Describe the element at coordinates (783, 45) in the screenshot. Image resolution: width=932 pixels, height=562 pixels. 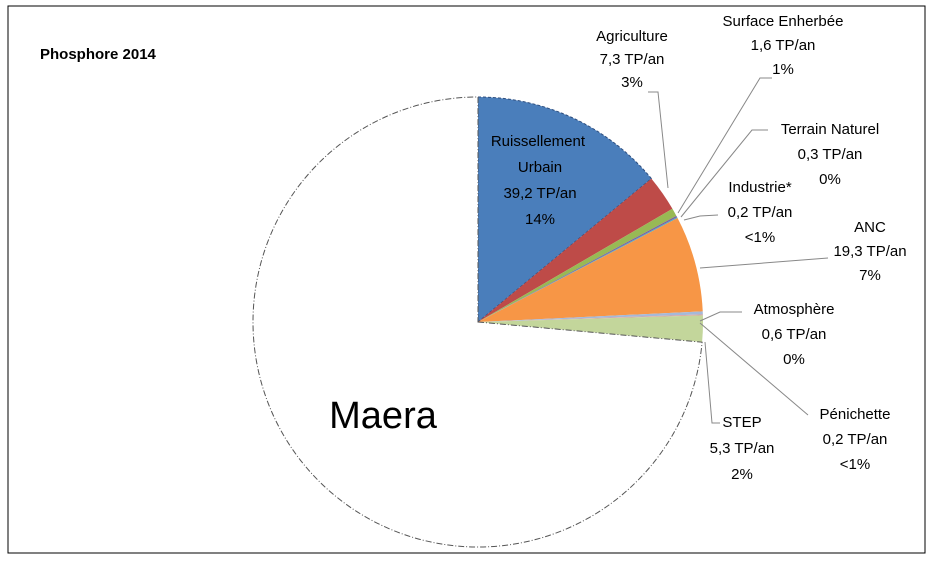
I see `value-label: 1,6 TP/an` at that location.